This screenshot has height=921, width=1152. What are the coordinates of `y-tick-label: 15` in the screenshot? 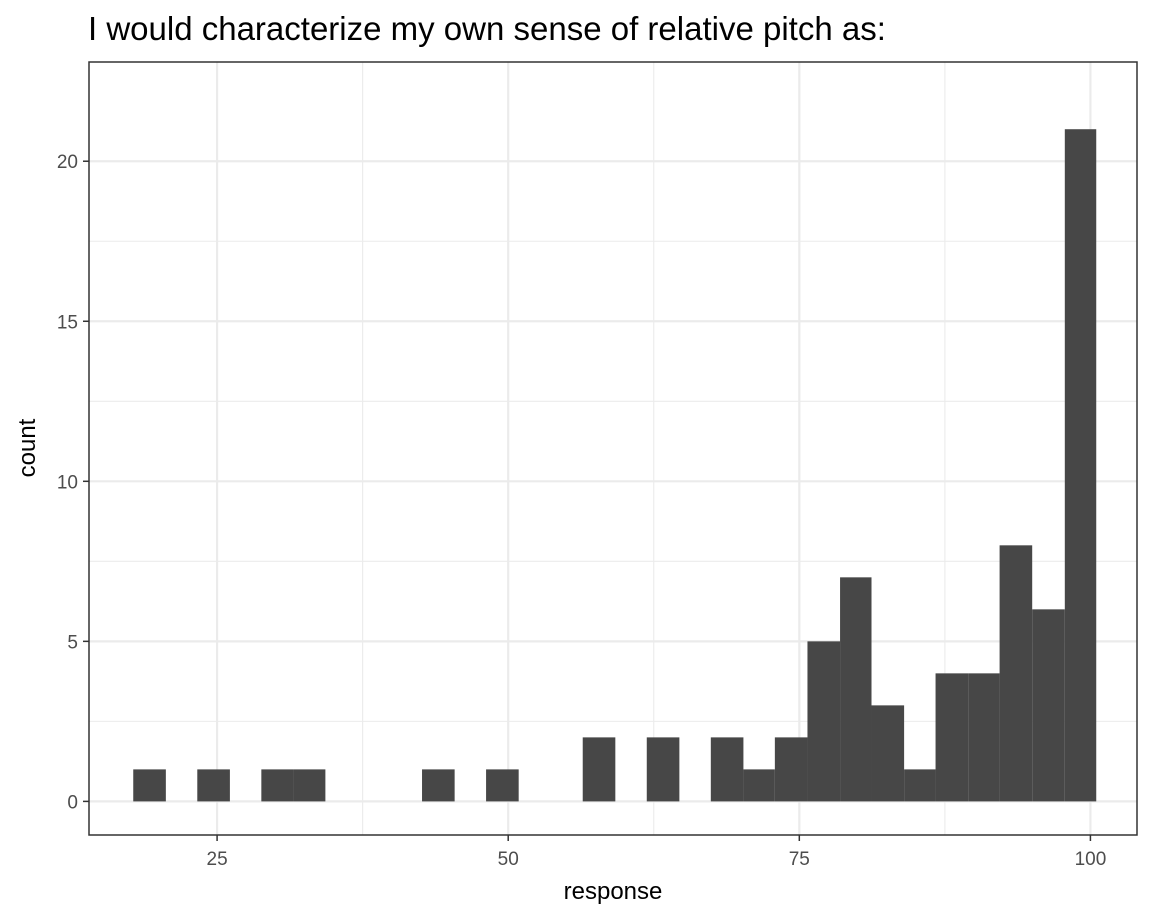 It's located at (67, 322).